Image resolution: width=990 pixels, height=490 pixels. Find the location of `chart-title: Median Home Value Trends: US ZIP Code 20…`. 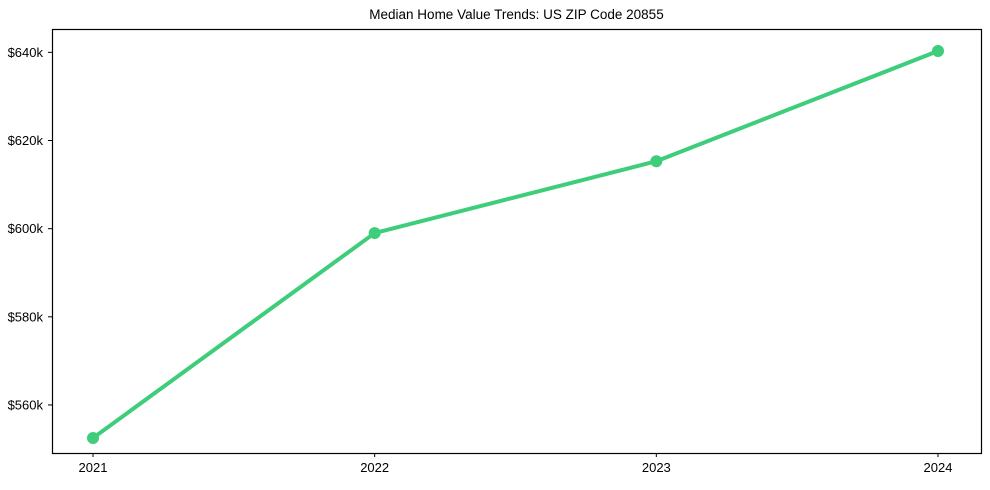

chart-title: Median Home Value Trends: US ZIP Code 20… is located at coordinates (516, 14).